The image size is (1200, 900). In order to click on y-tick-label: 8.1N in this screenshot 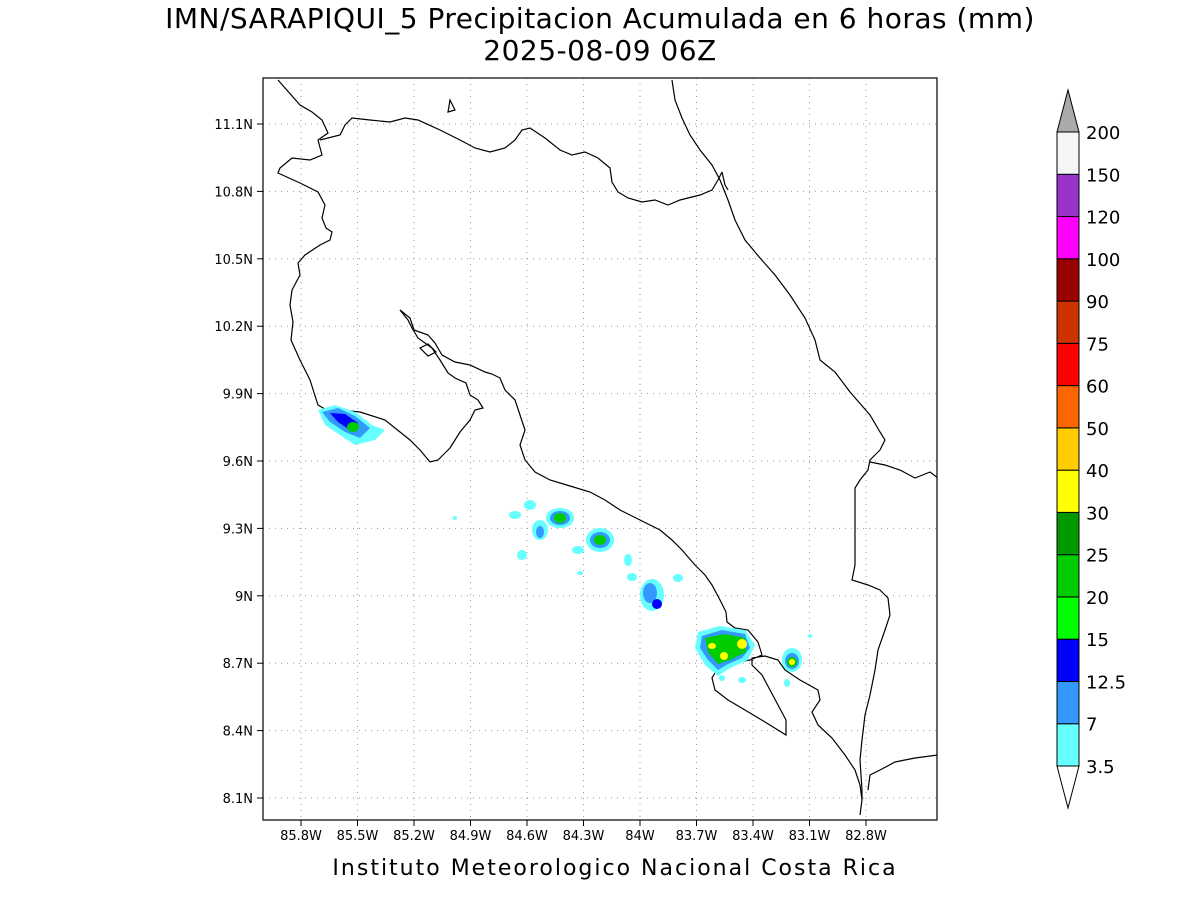, I will do `click(238, 799)`.